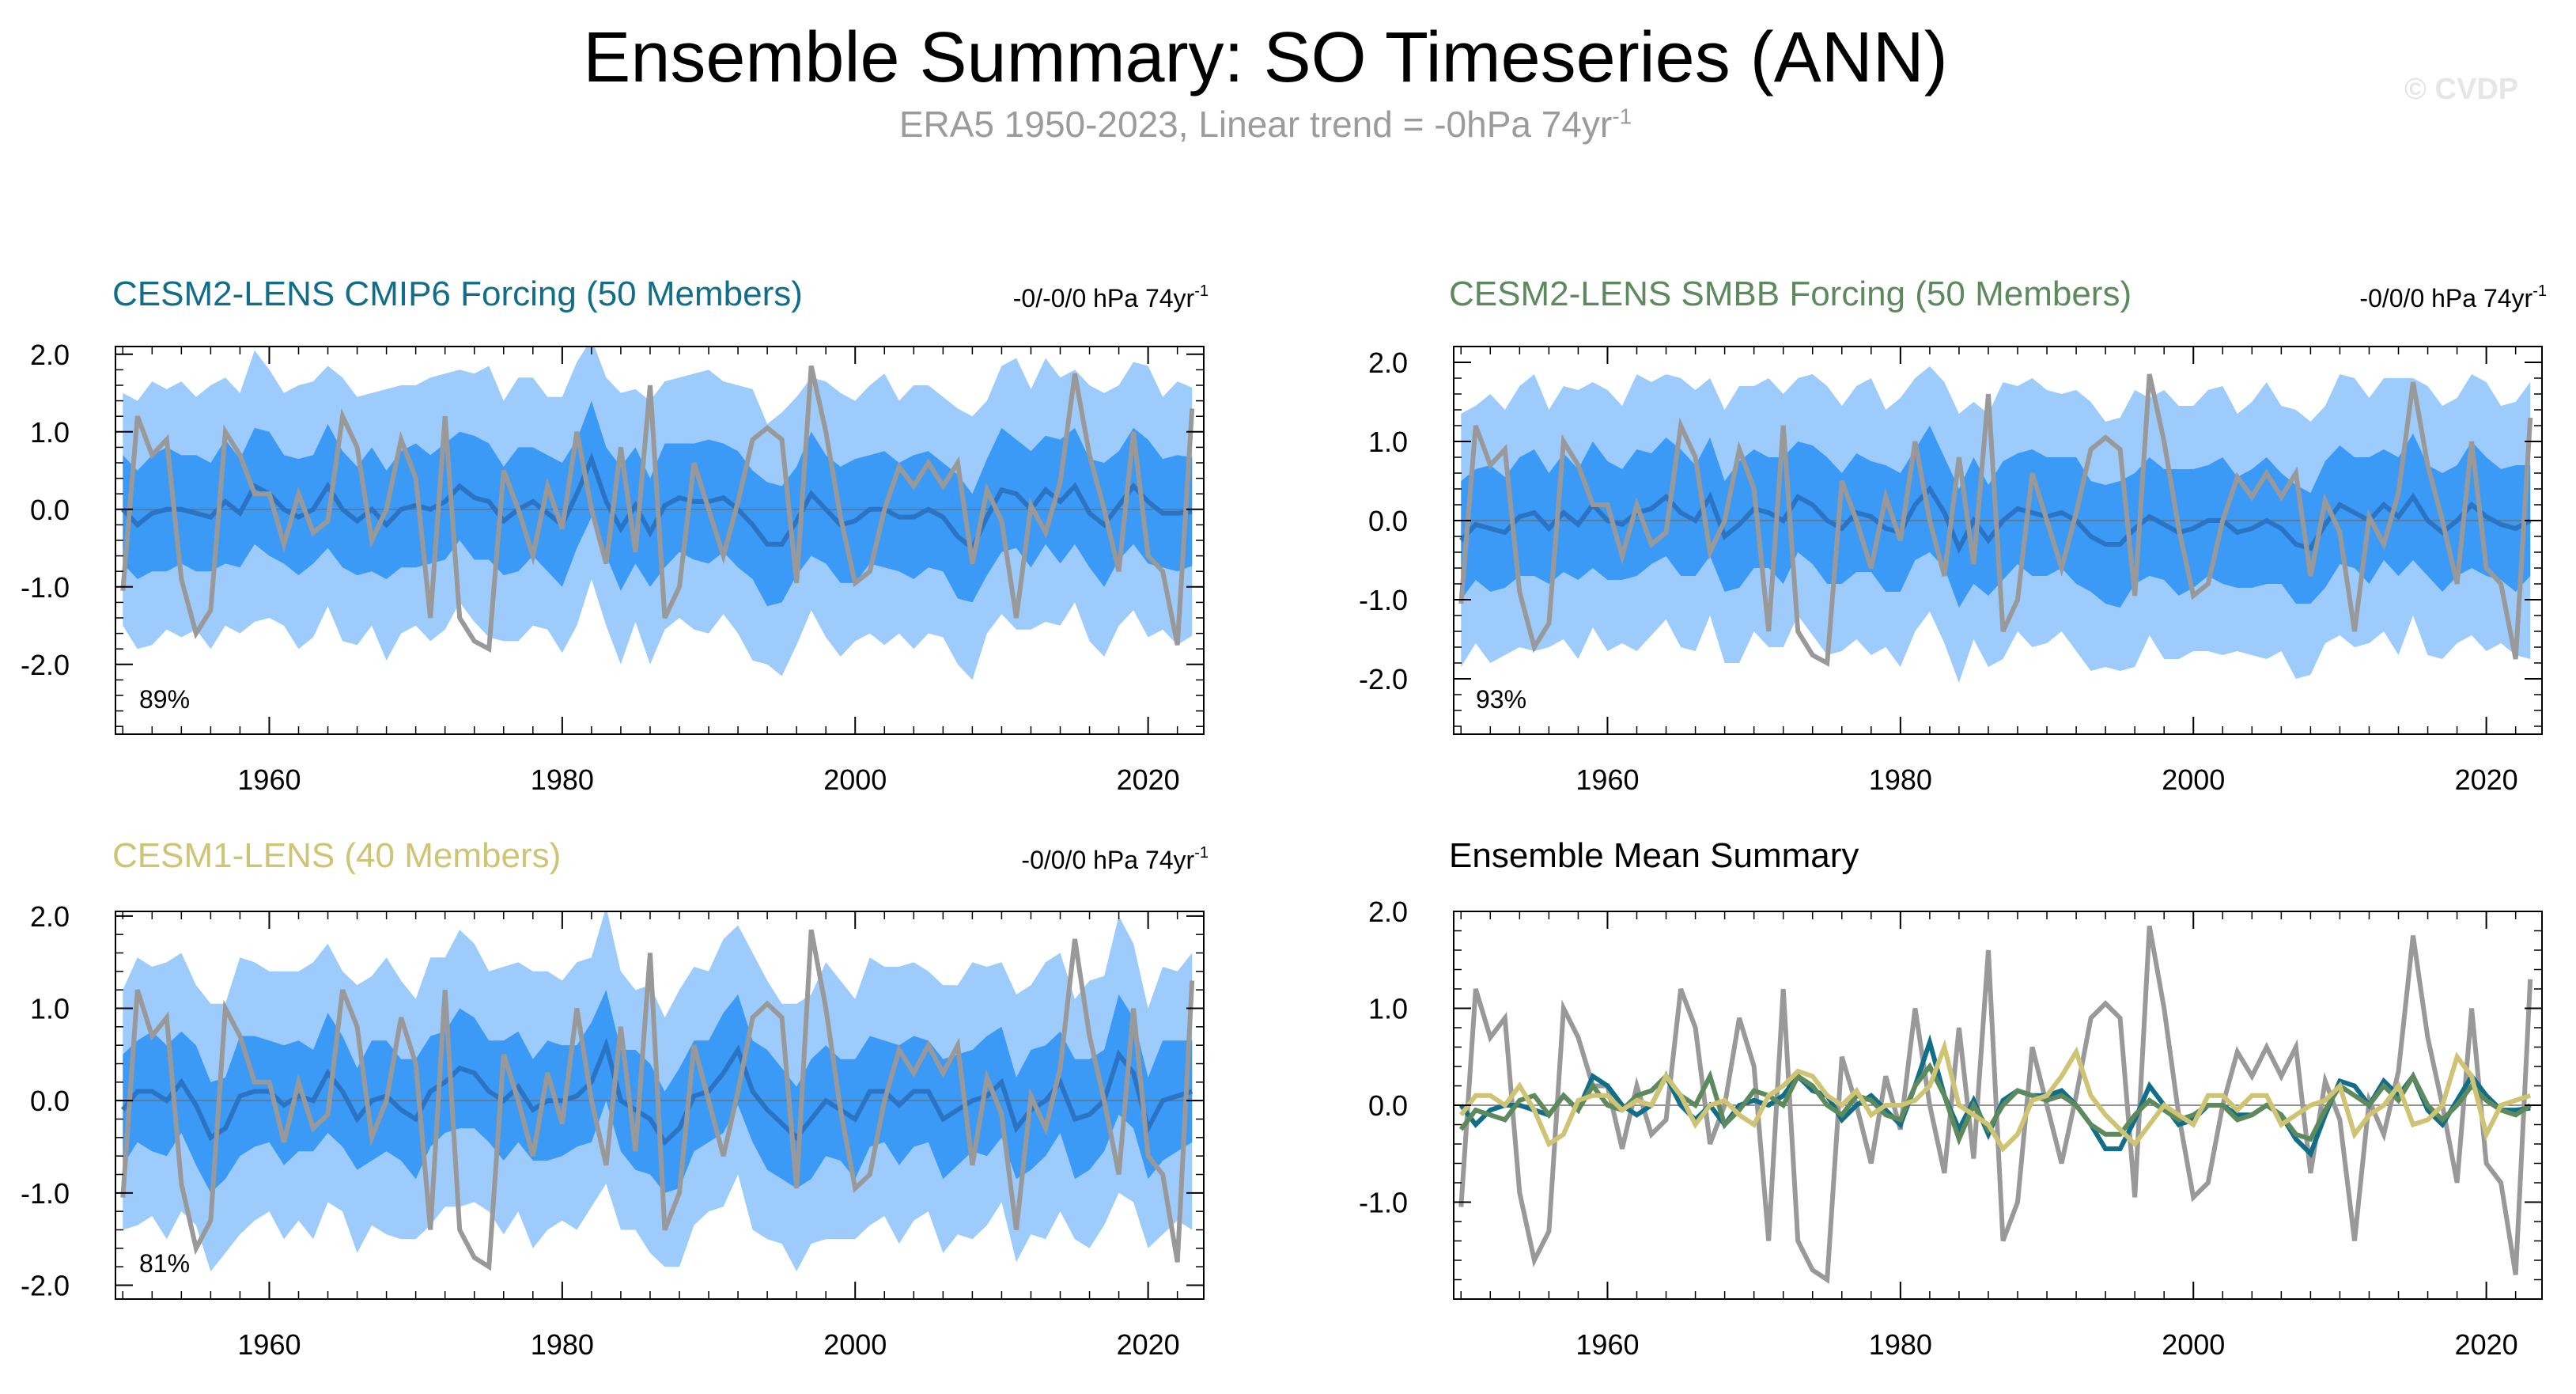 The width and height of the screenshot is (2576, 1394). I want to click on panel-title: CESM2-LENS CMIP6 Forcing (50 Members), so click(457, 294).